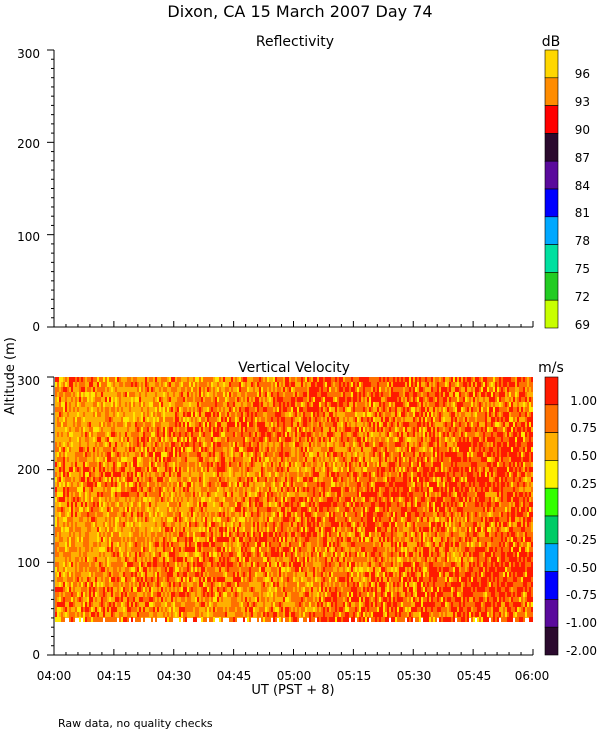 The image size is (600, 750). I want to click on reflectivity-colorbar, so click(551, 189).